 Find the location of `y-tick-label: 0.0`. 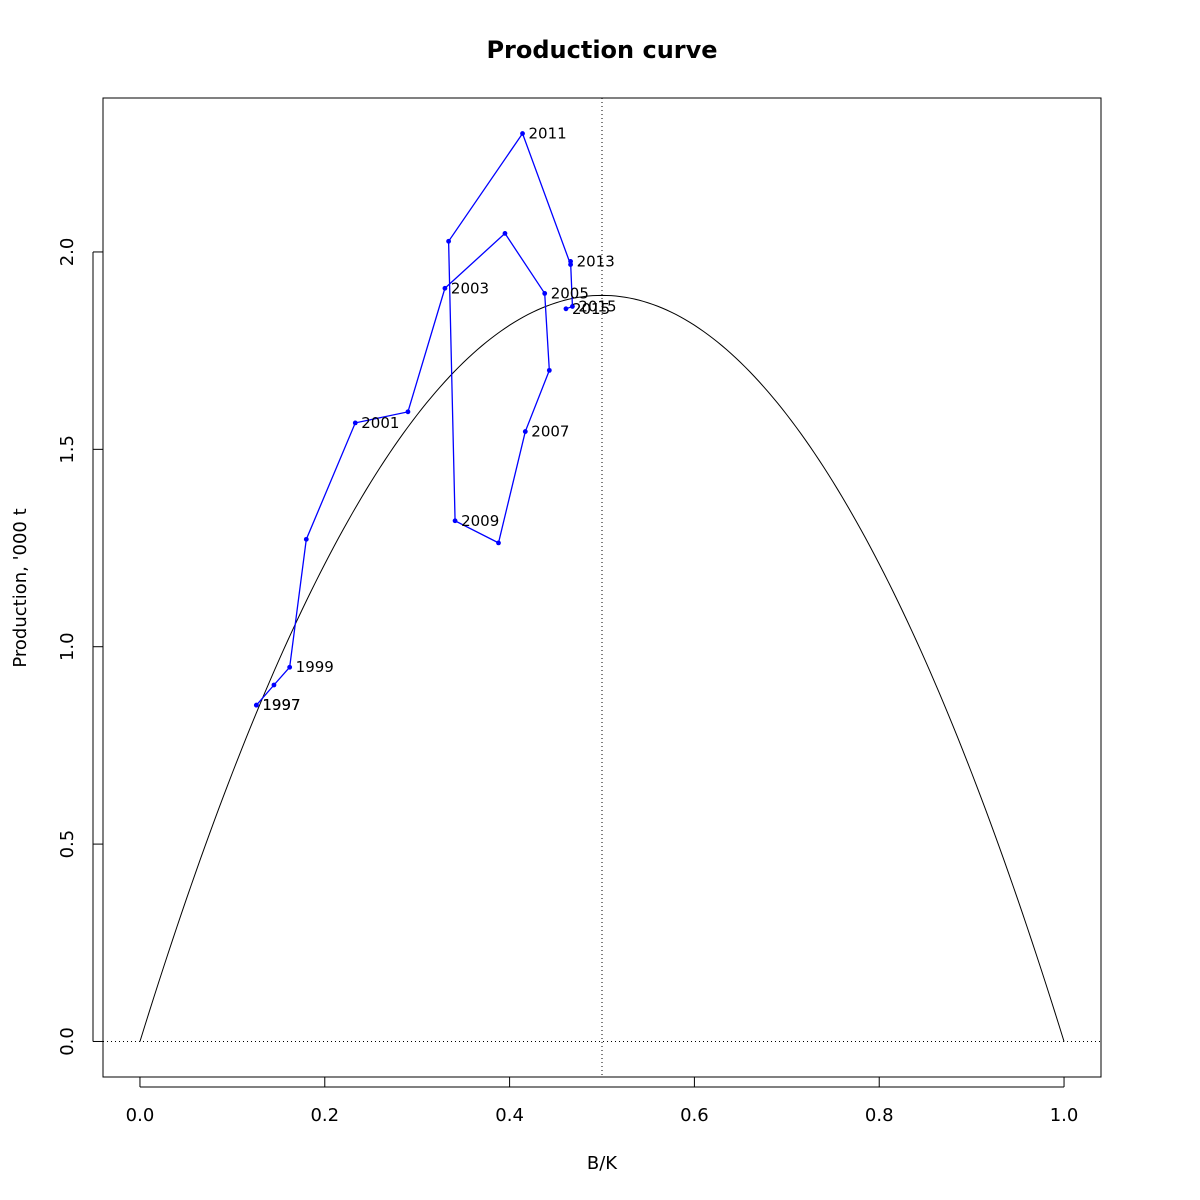

y-tick-label: 0.0 is located at coordinates (67, 1041).